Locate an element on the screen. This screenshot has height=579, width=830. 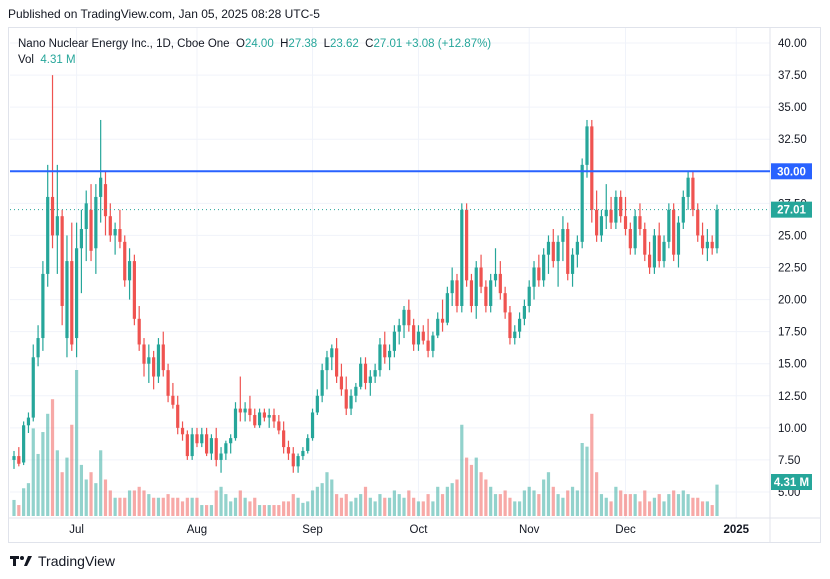
last-price-label-bg is located at coordinates (791, 209).